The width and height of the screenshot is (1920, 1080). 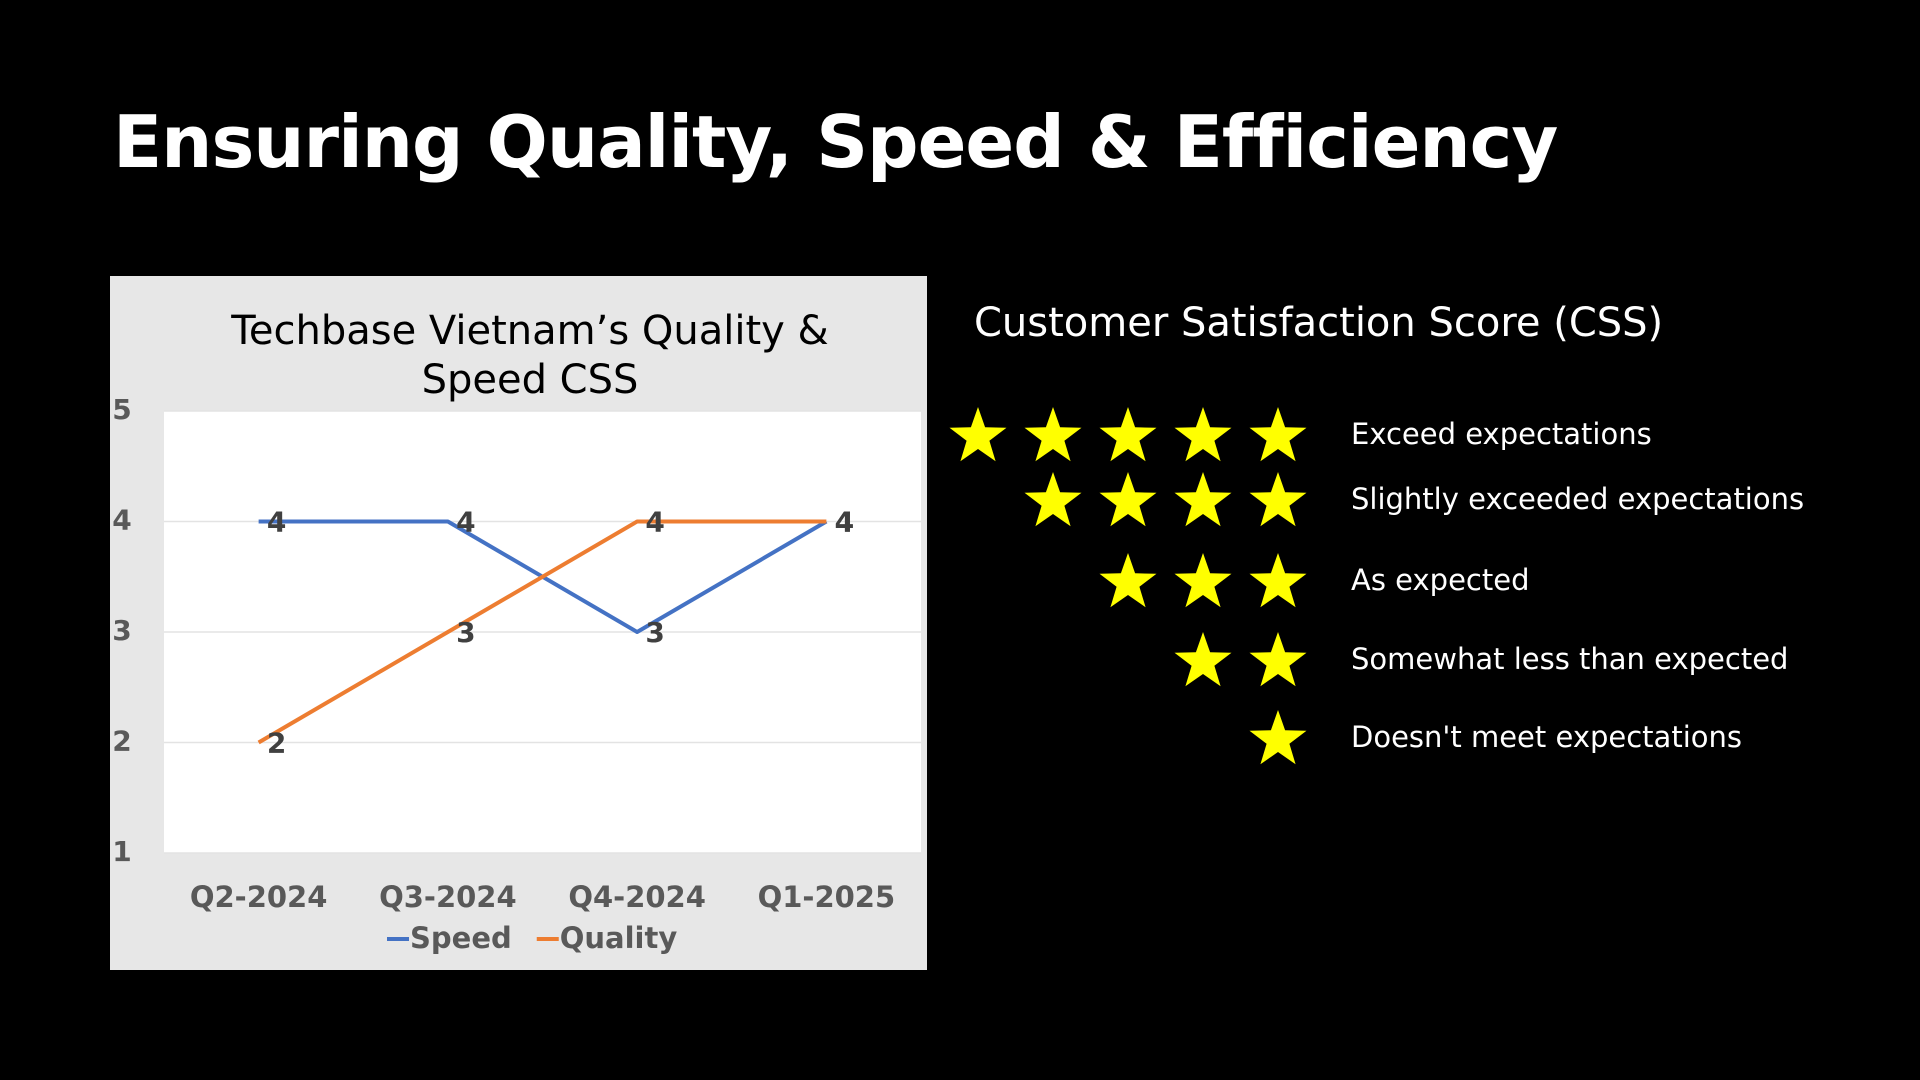 I want to click on slide-title: Ensuring Quality, Speed & Efficiency, so click(x=835, y=142).